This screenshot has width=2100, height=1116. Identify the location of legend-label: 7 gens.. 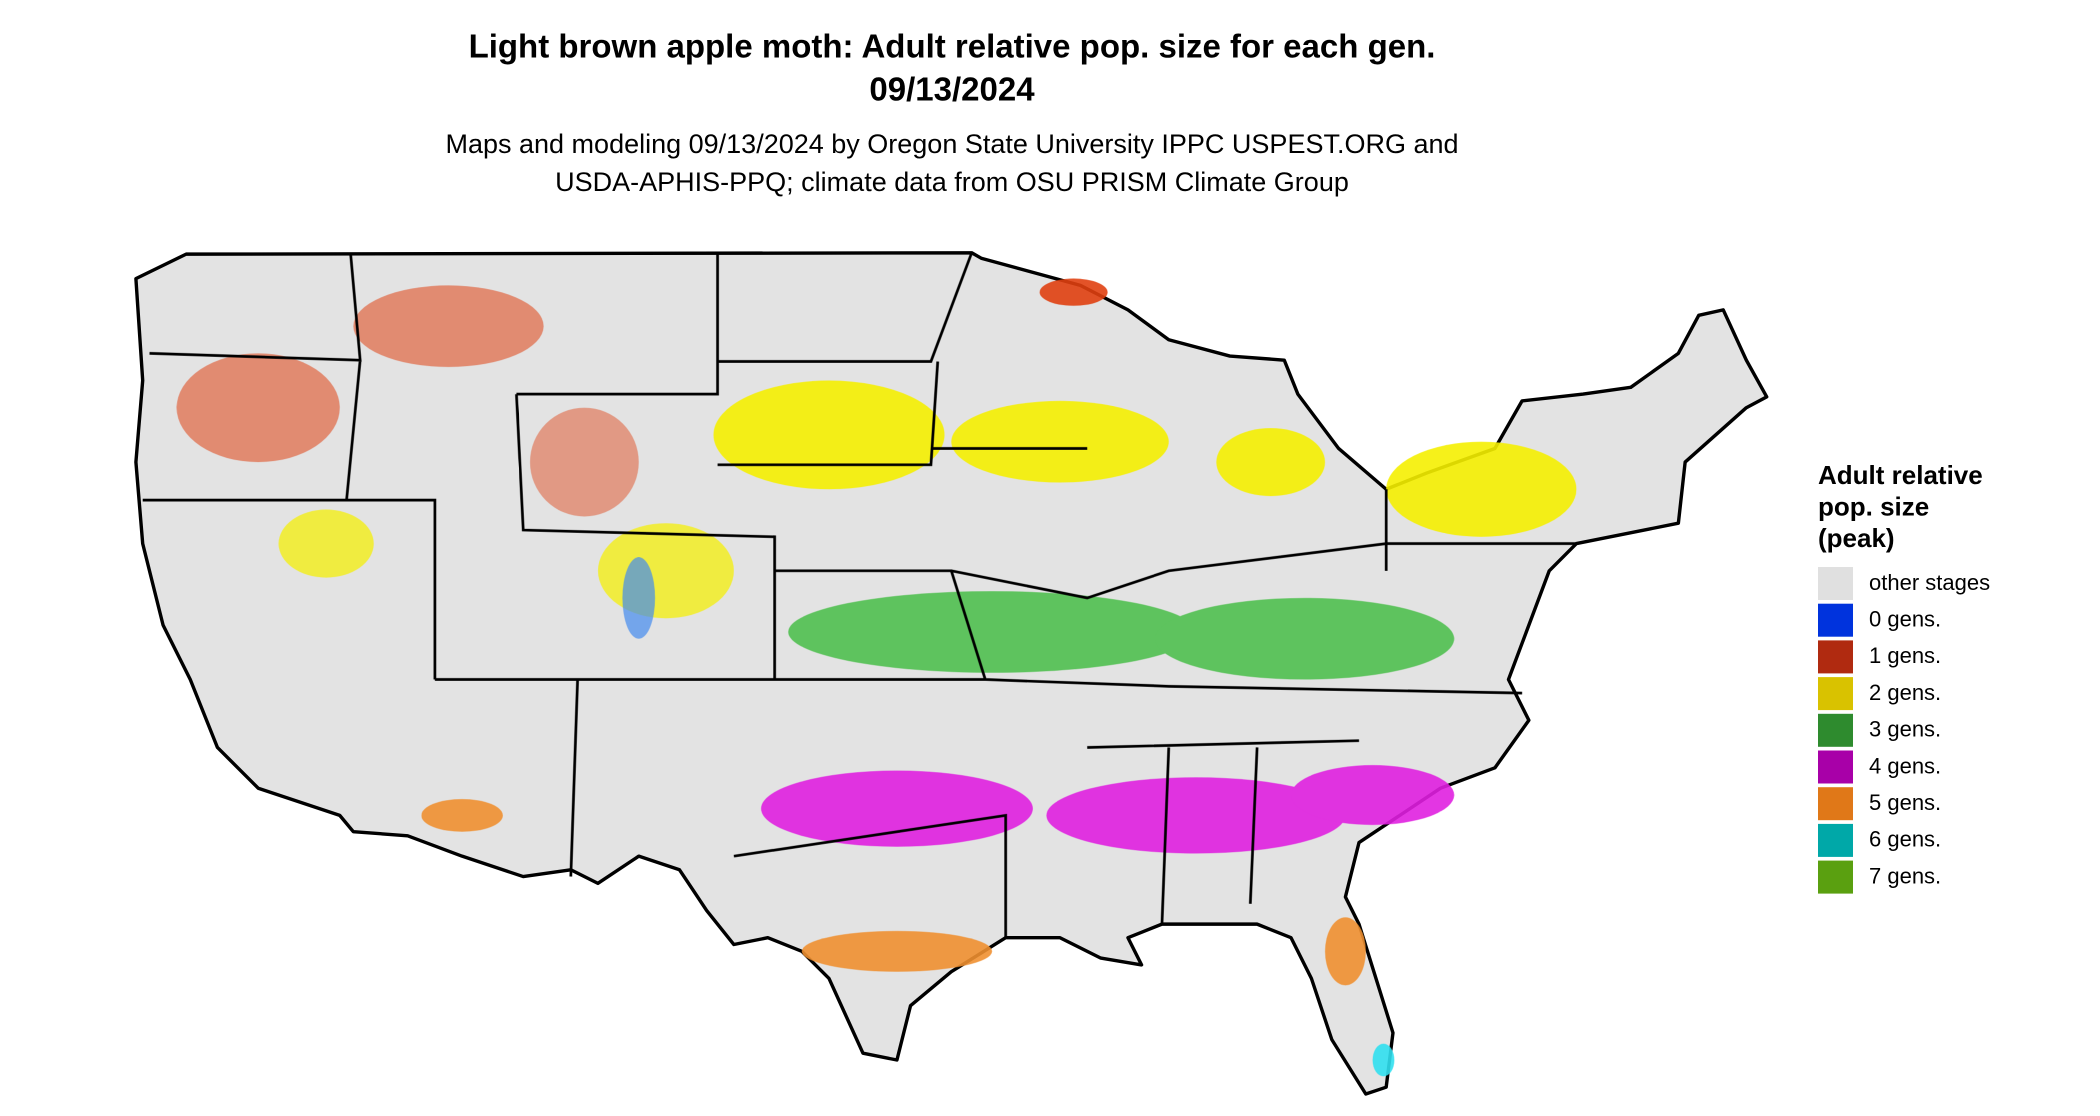
(1905, 875).